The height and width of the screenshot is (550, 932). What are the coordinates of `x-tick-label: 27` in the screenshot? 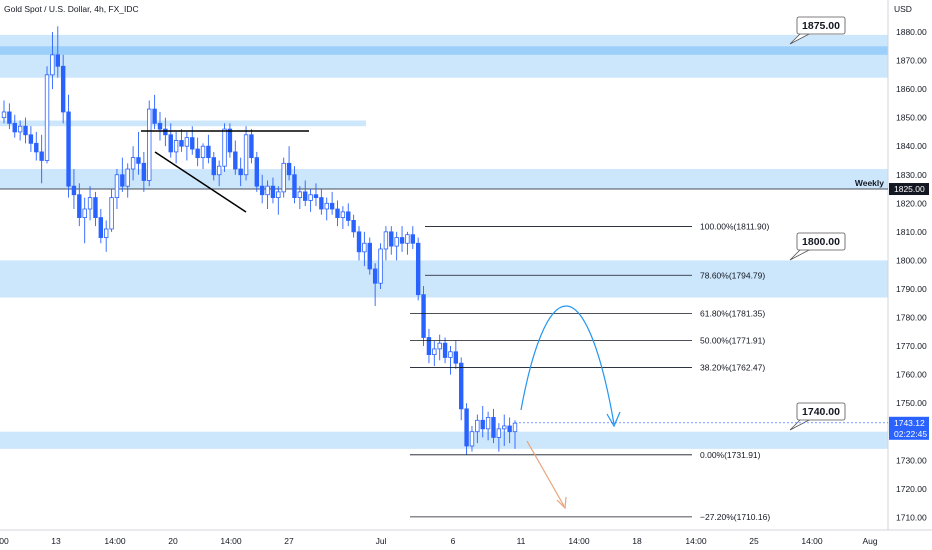 It's located at (289, 541).